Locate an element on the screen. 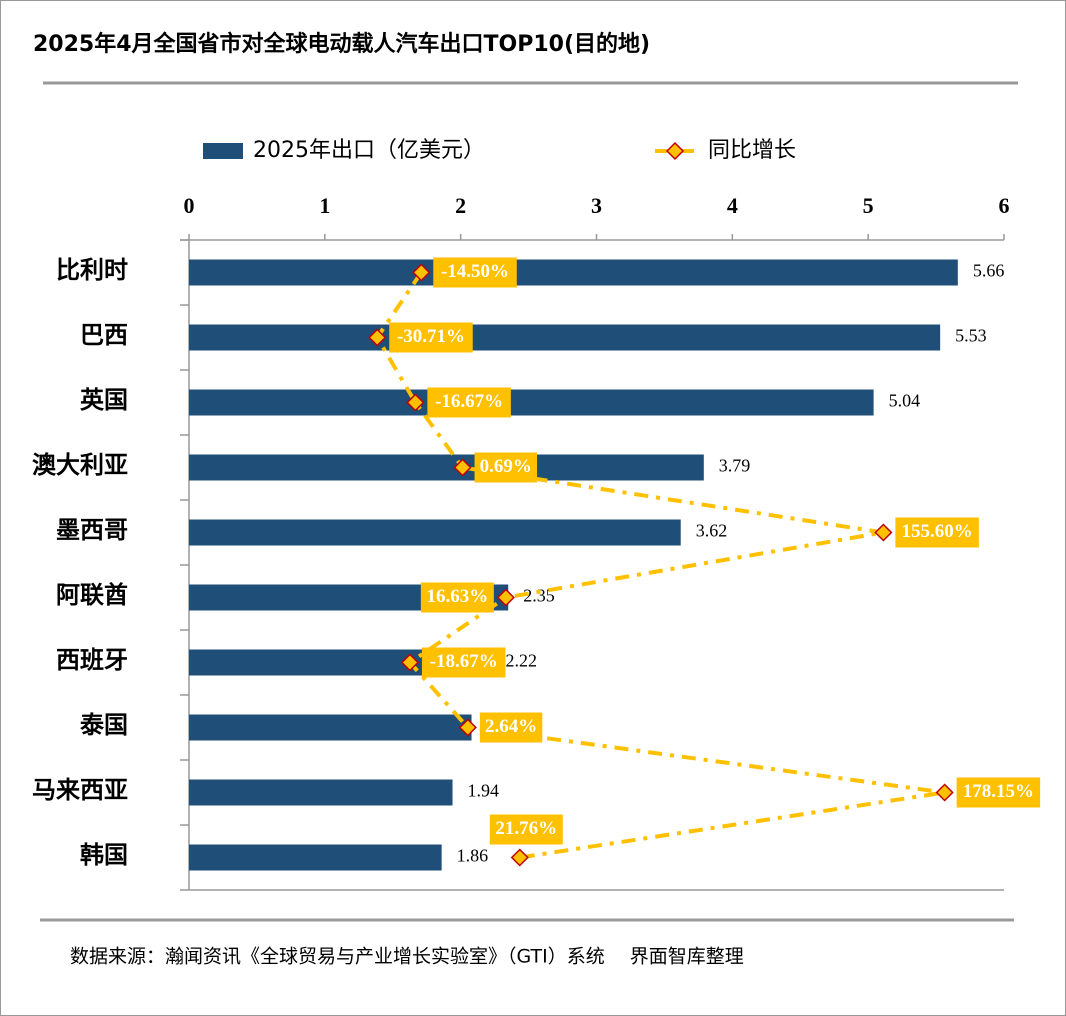  legend-marker is located at coordinates (675, 151).